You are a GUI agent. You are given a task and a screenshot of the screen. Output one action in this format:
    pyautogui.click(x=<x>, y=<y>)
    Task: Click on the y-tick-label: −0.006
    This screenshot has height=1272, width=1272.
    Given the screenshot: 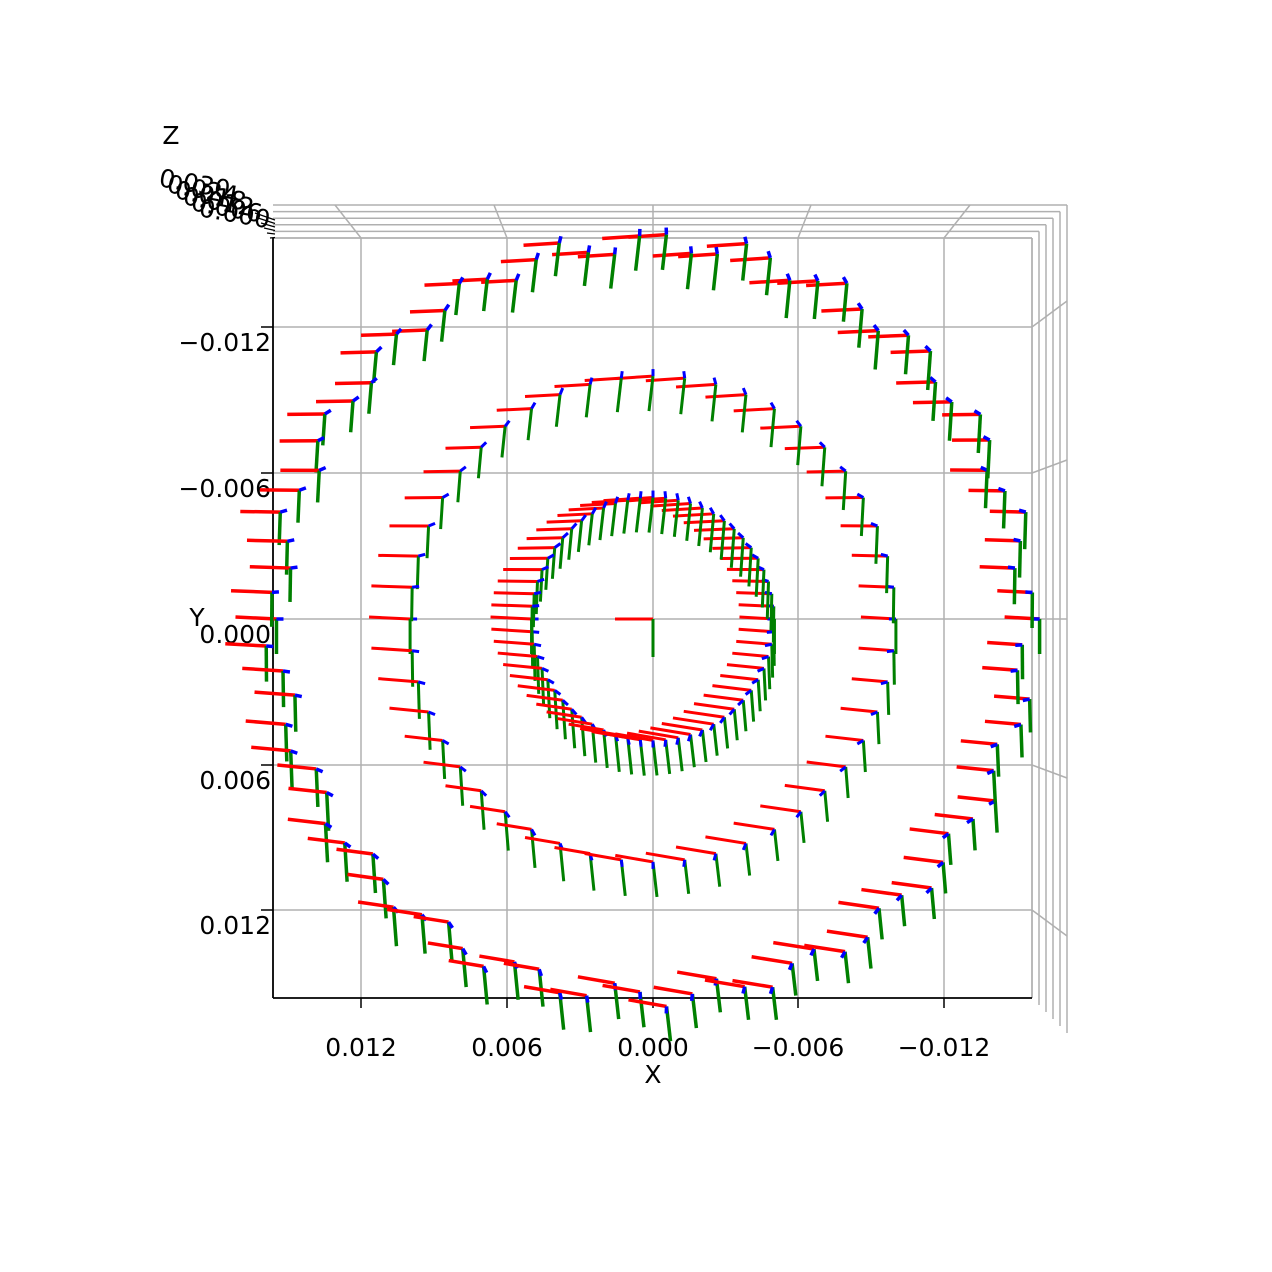 What is the action you would take?
    pyautogui.click(x=224, y=488)
    